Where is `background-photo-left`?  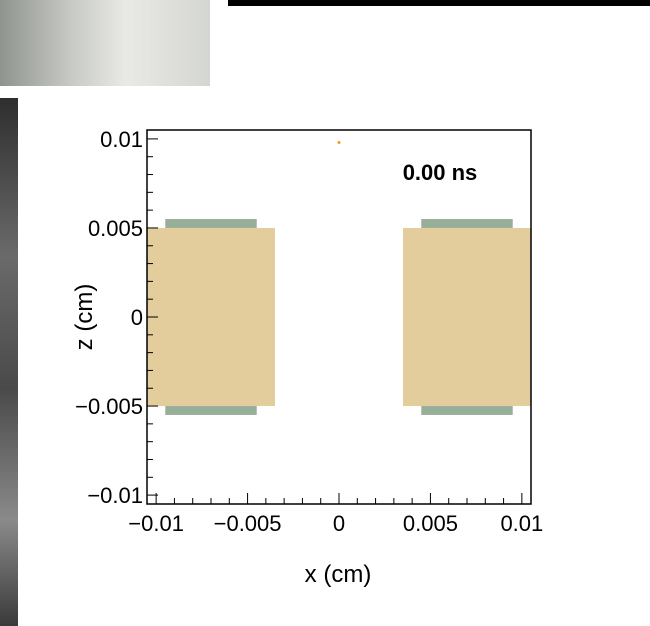
background-photo-left is located at coordinates (9, 362).